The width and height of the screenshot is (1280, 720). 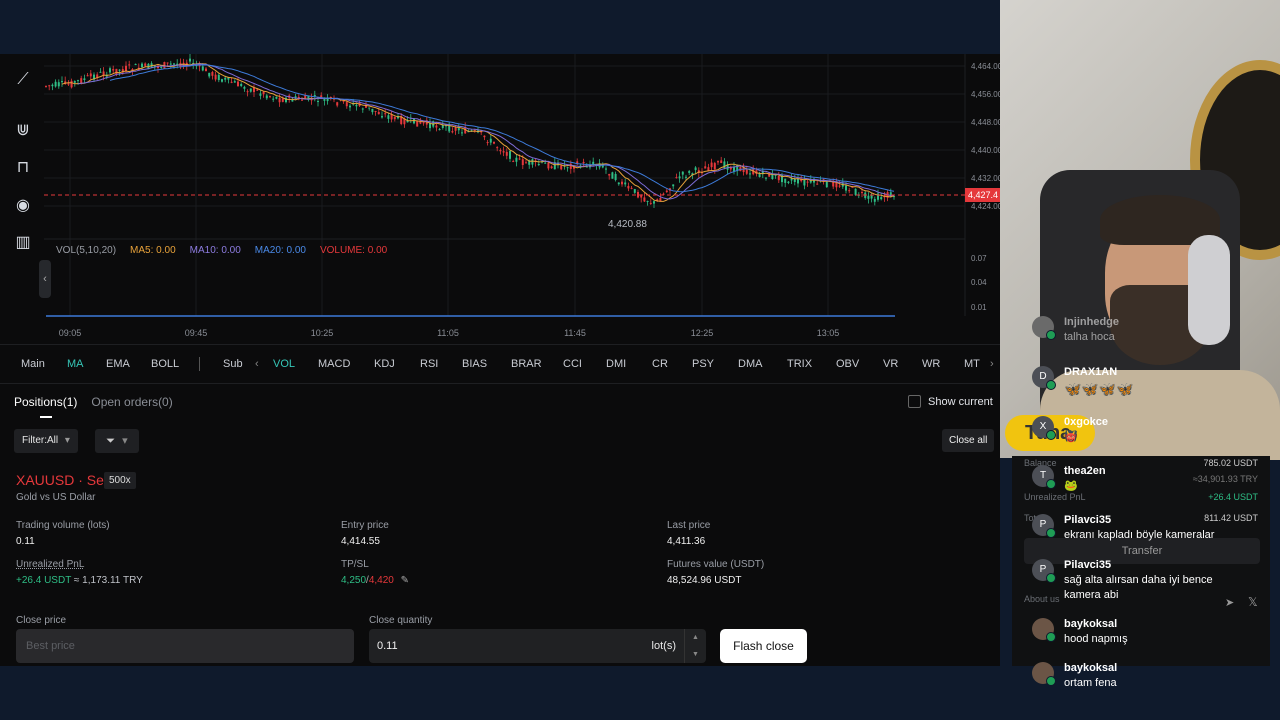 I want to click on trash-icon: ▥, so click(x=23, y=242).